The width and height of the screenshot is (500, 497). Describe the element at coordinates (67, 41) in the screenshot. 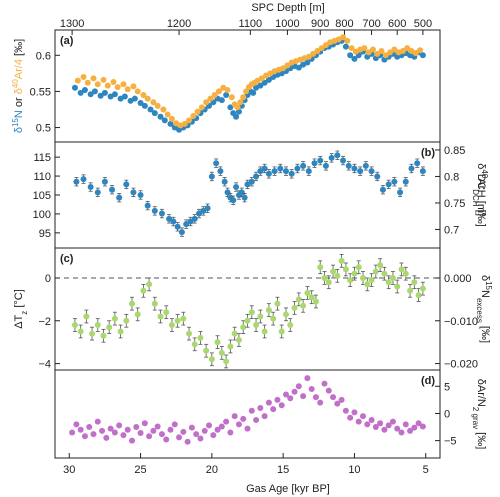

I see `panel-letter-a: (a)` at that location.